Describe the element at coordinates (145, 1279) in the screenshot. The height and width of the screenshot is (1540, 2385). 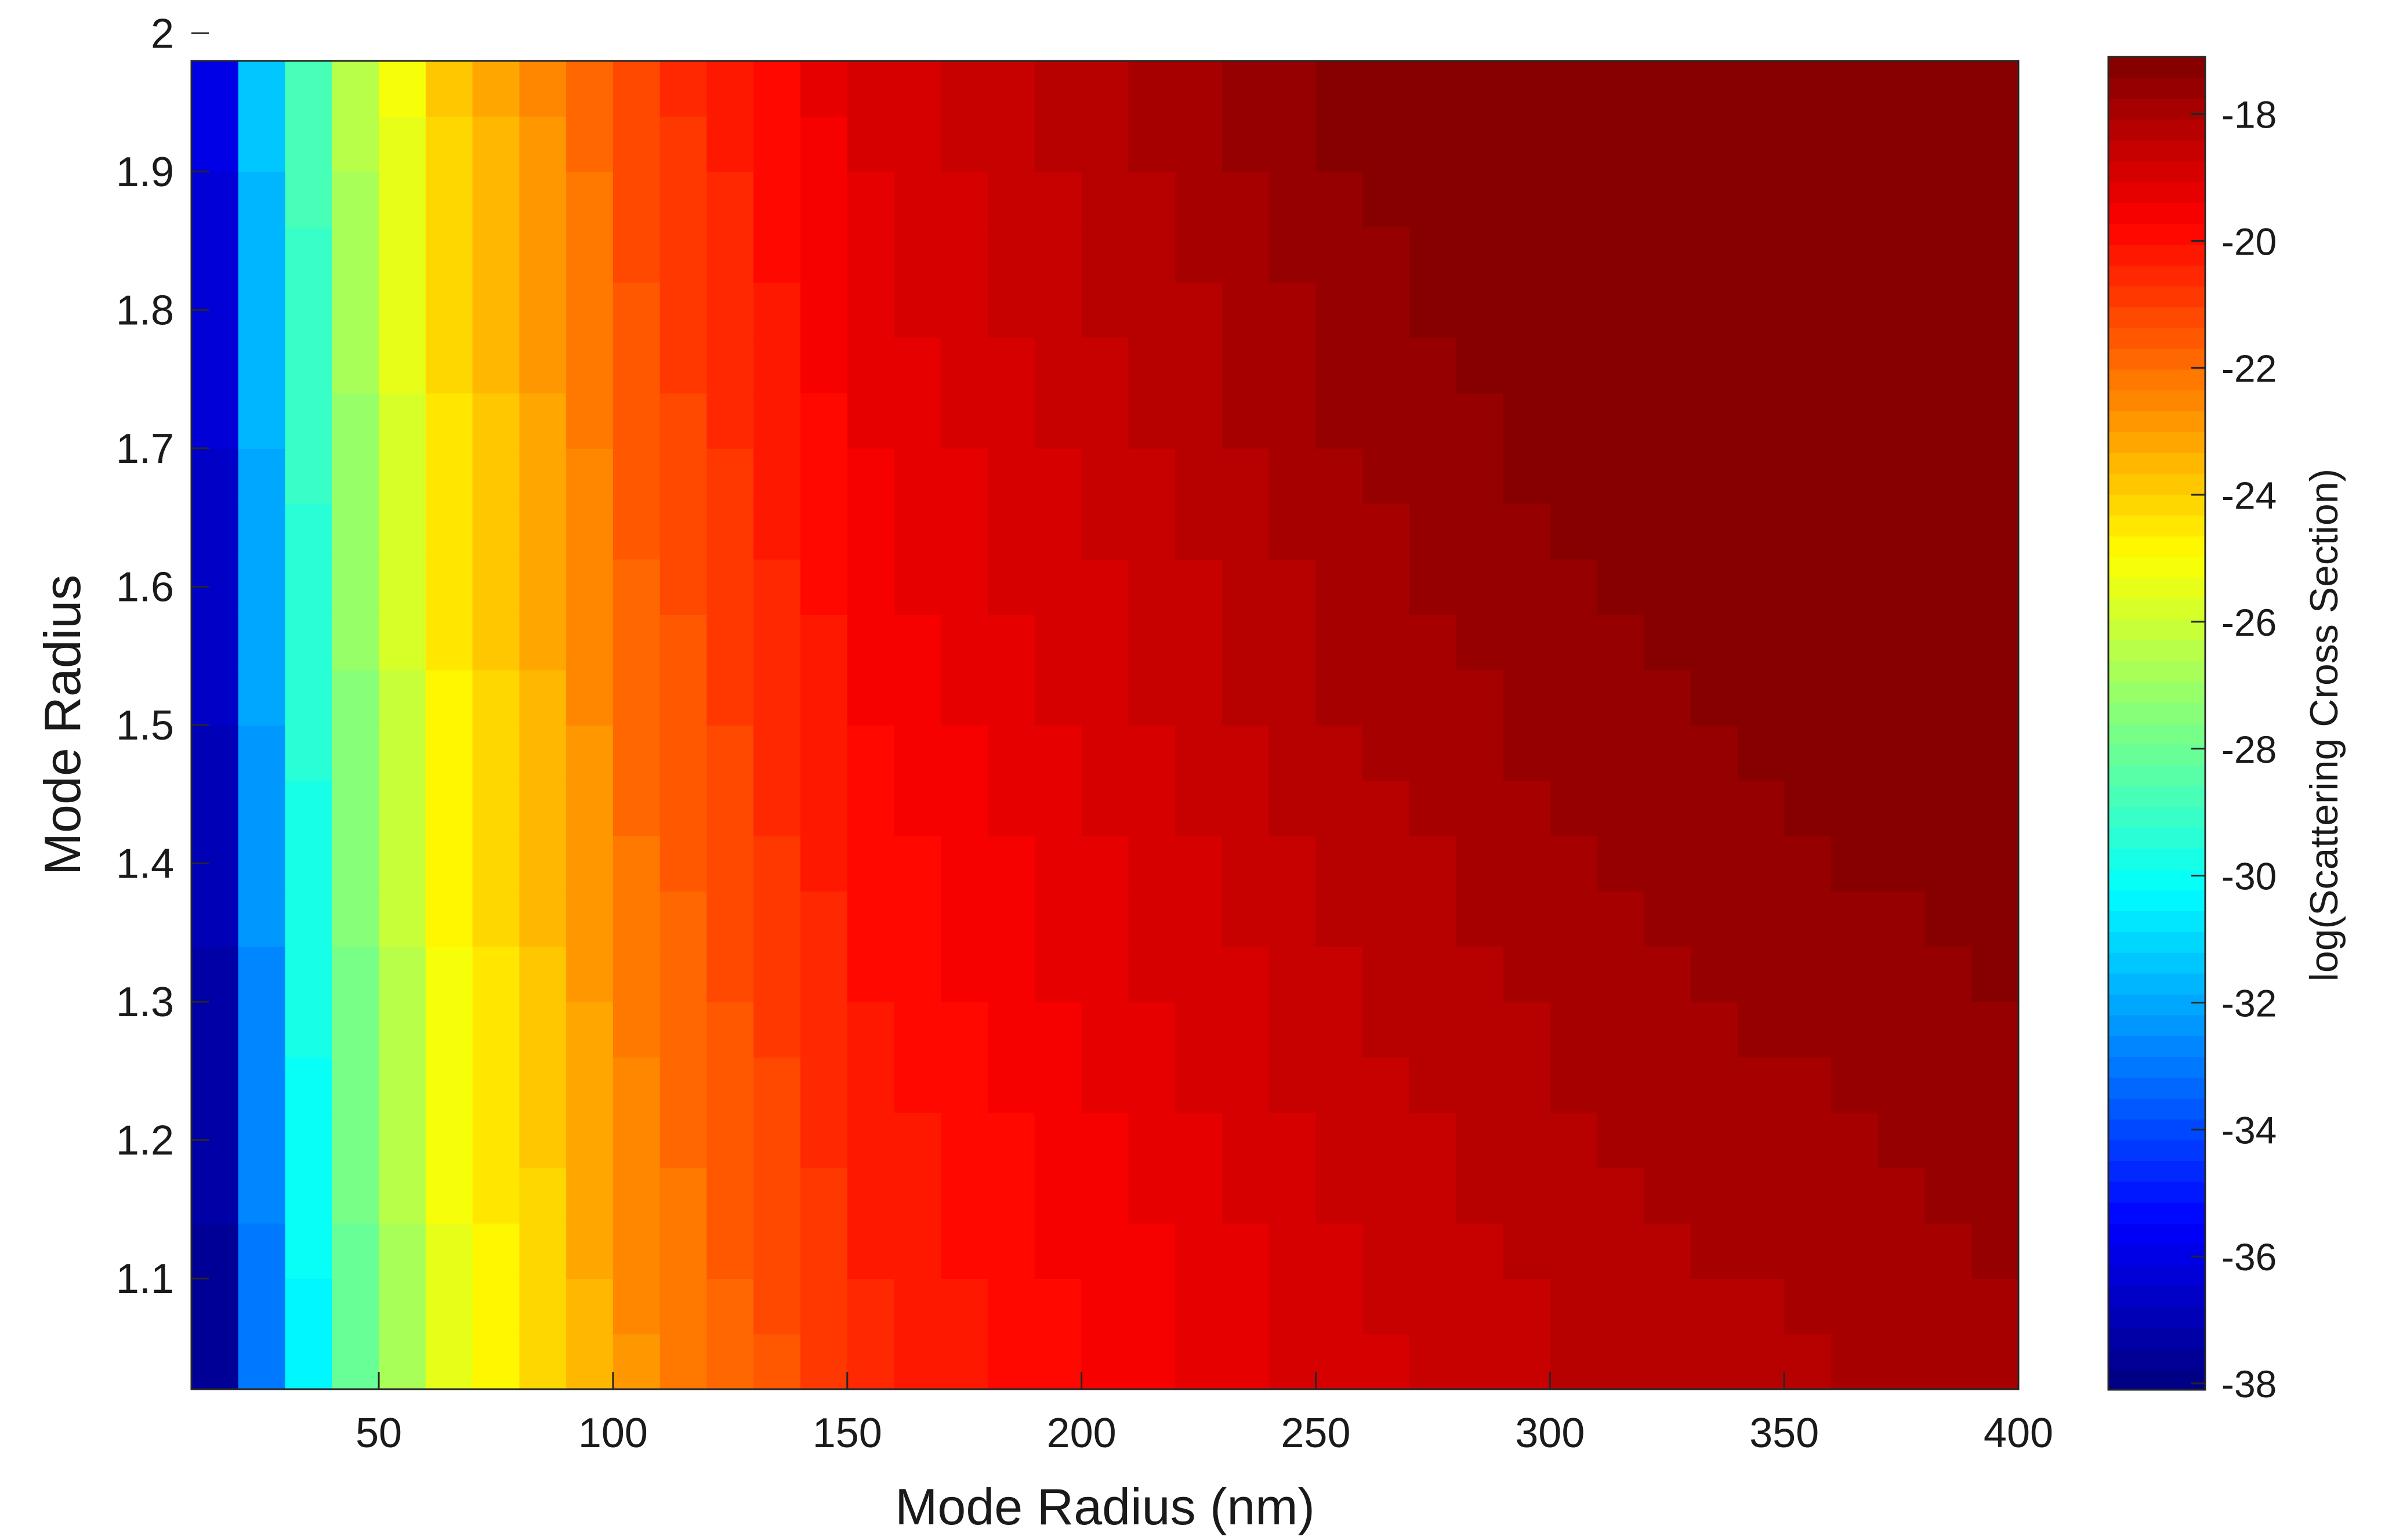
I see `y-tick-label: 1.1` at that location.